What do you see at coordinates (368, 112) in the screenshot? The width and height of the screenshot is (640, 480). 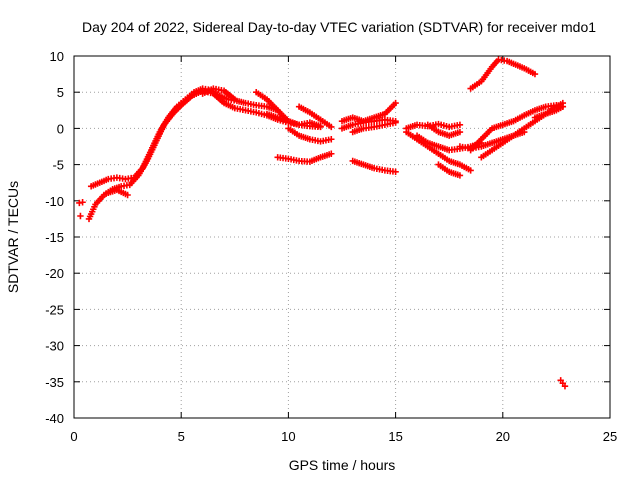 I see `series-s13` at bounding box center [368, 112].